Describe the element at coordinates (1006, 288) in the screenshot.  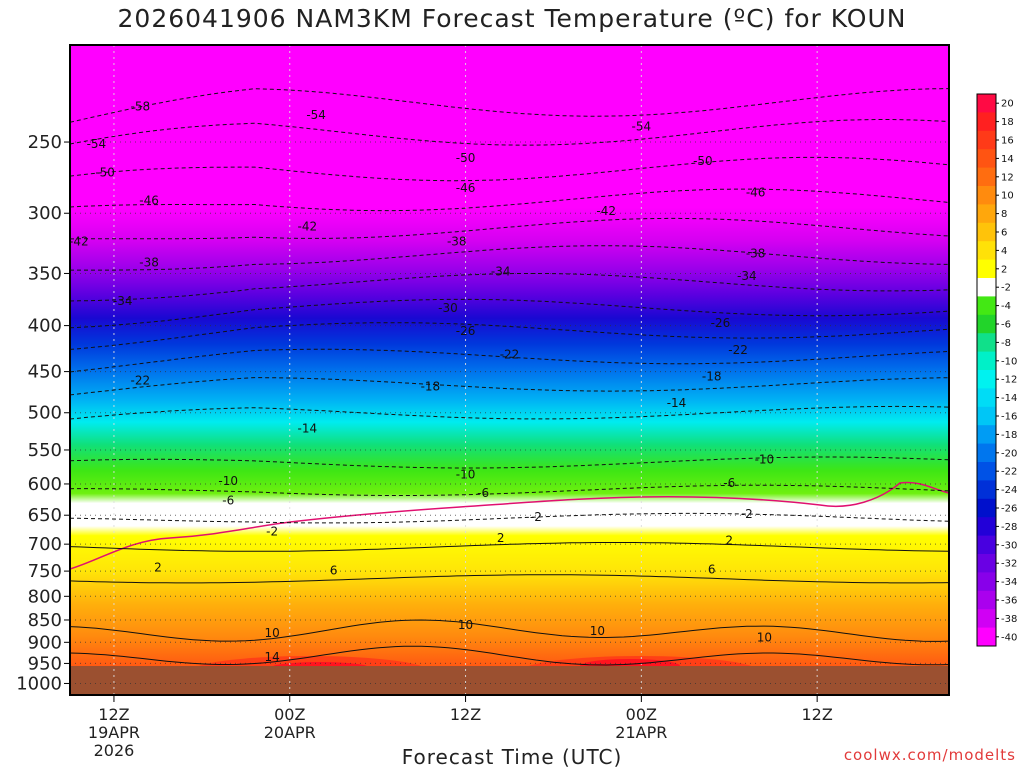
I see `colorbar-tick-label: -2` at that location.